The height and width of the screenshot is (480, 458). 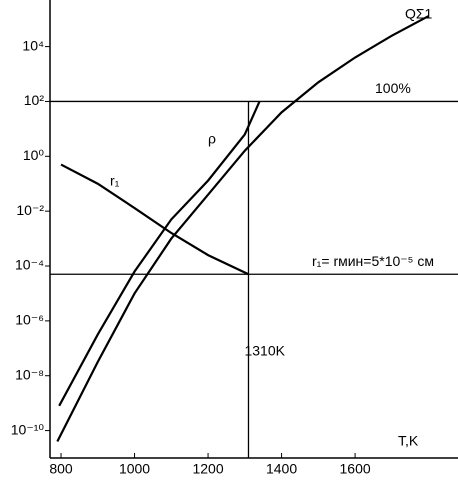 I want to click on series-label: ρ, so click(x=212, y=139).